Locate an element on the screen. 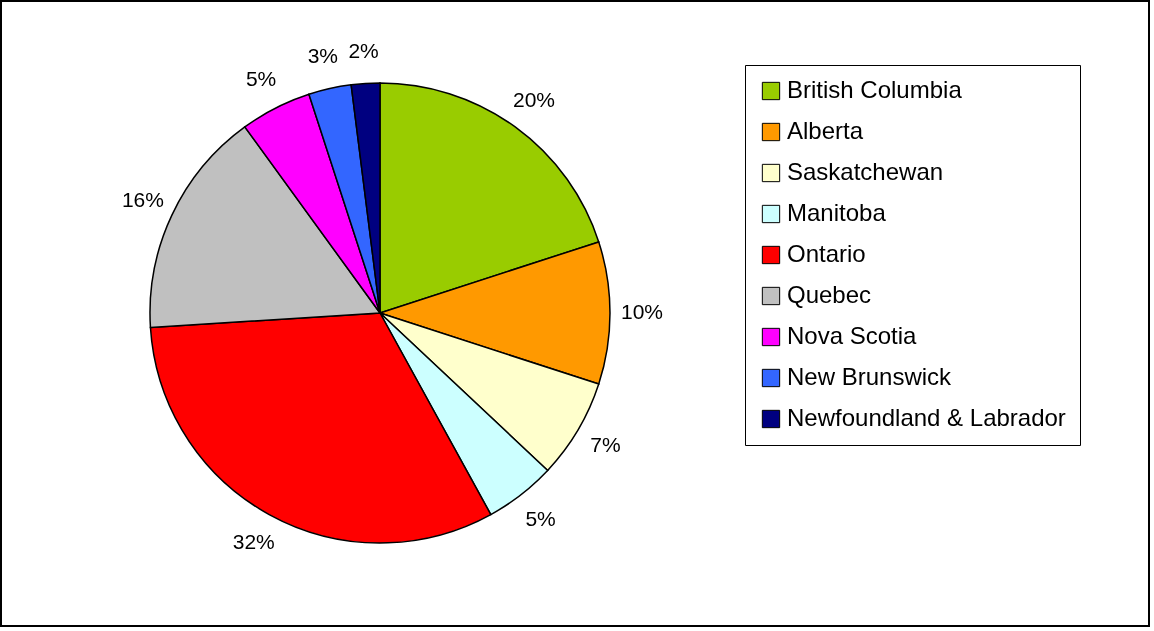 This screenshot has height=631, width=1154. legend-label: Newfoundland & Labrador is located at coordinates (926, 417).